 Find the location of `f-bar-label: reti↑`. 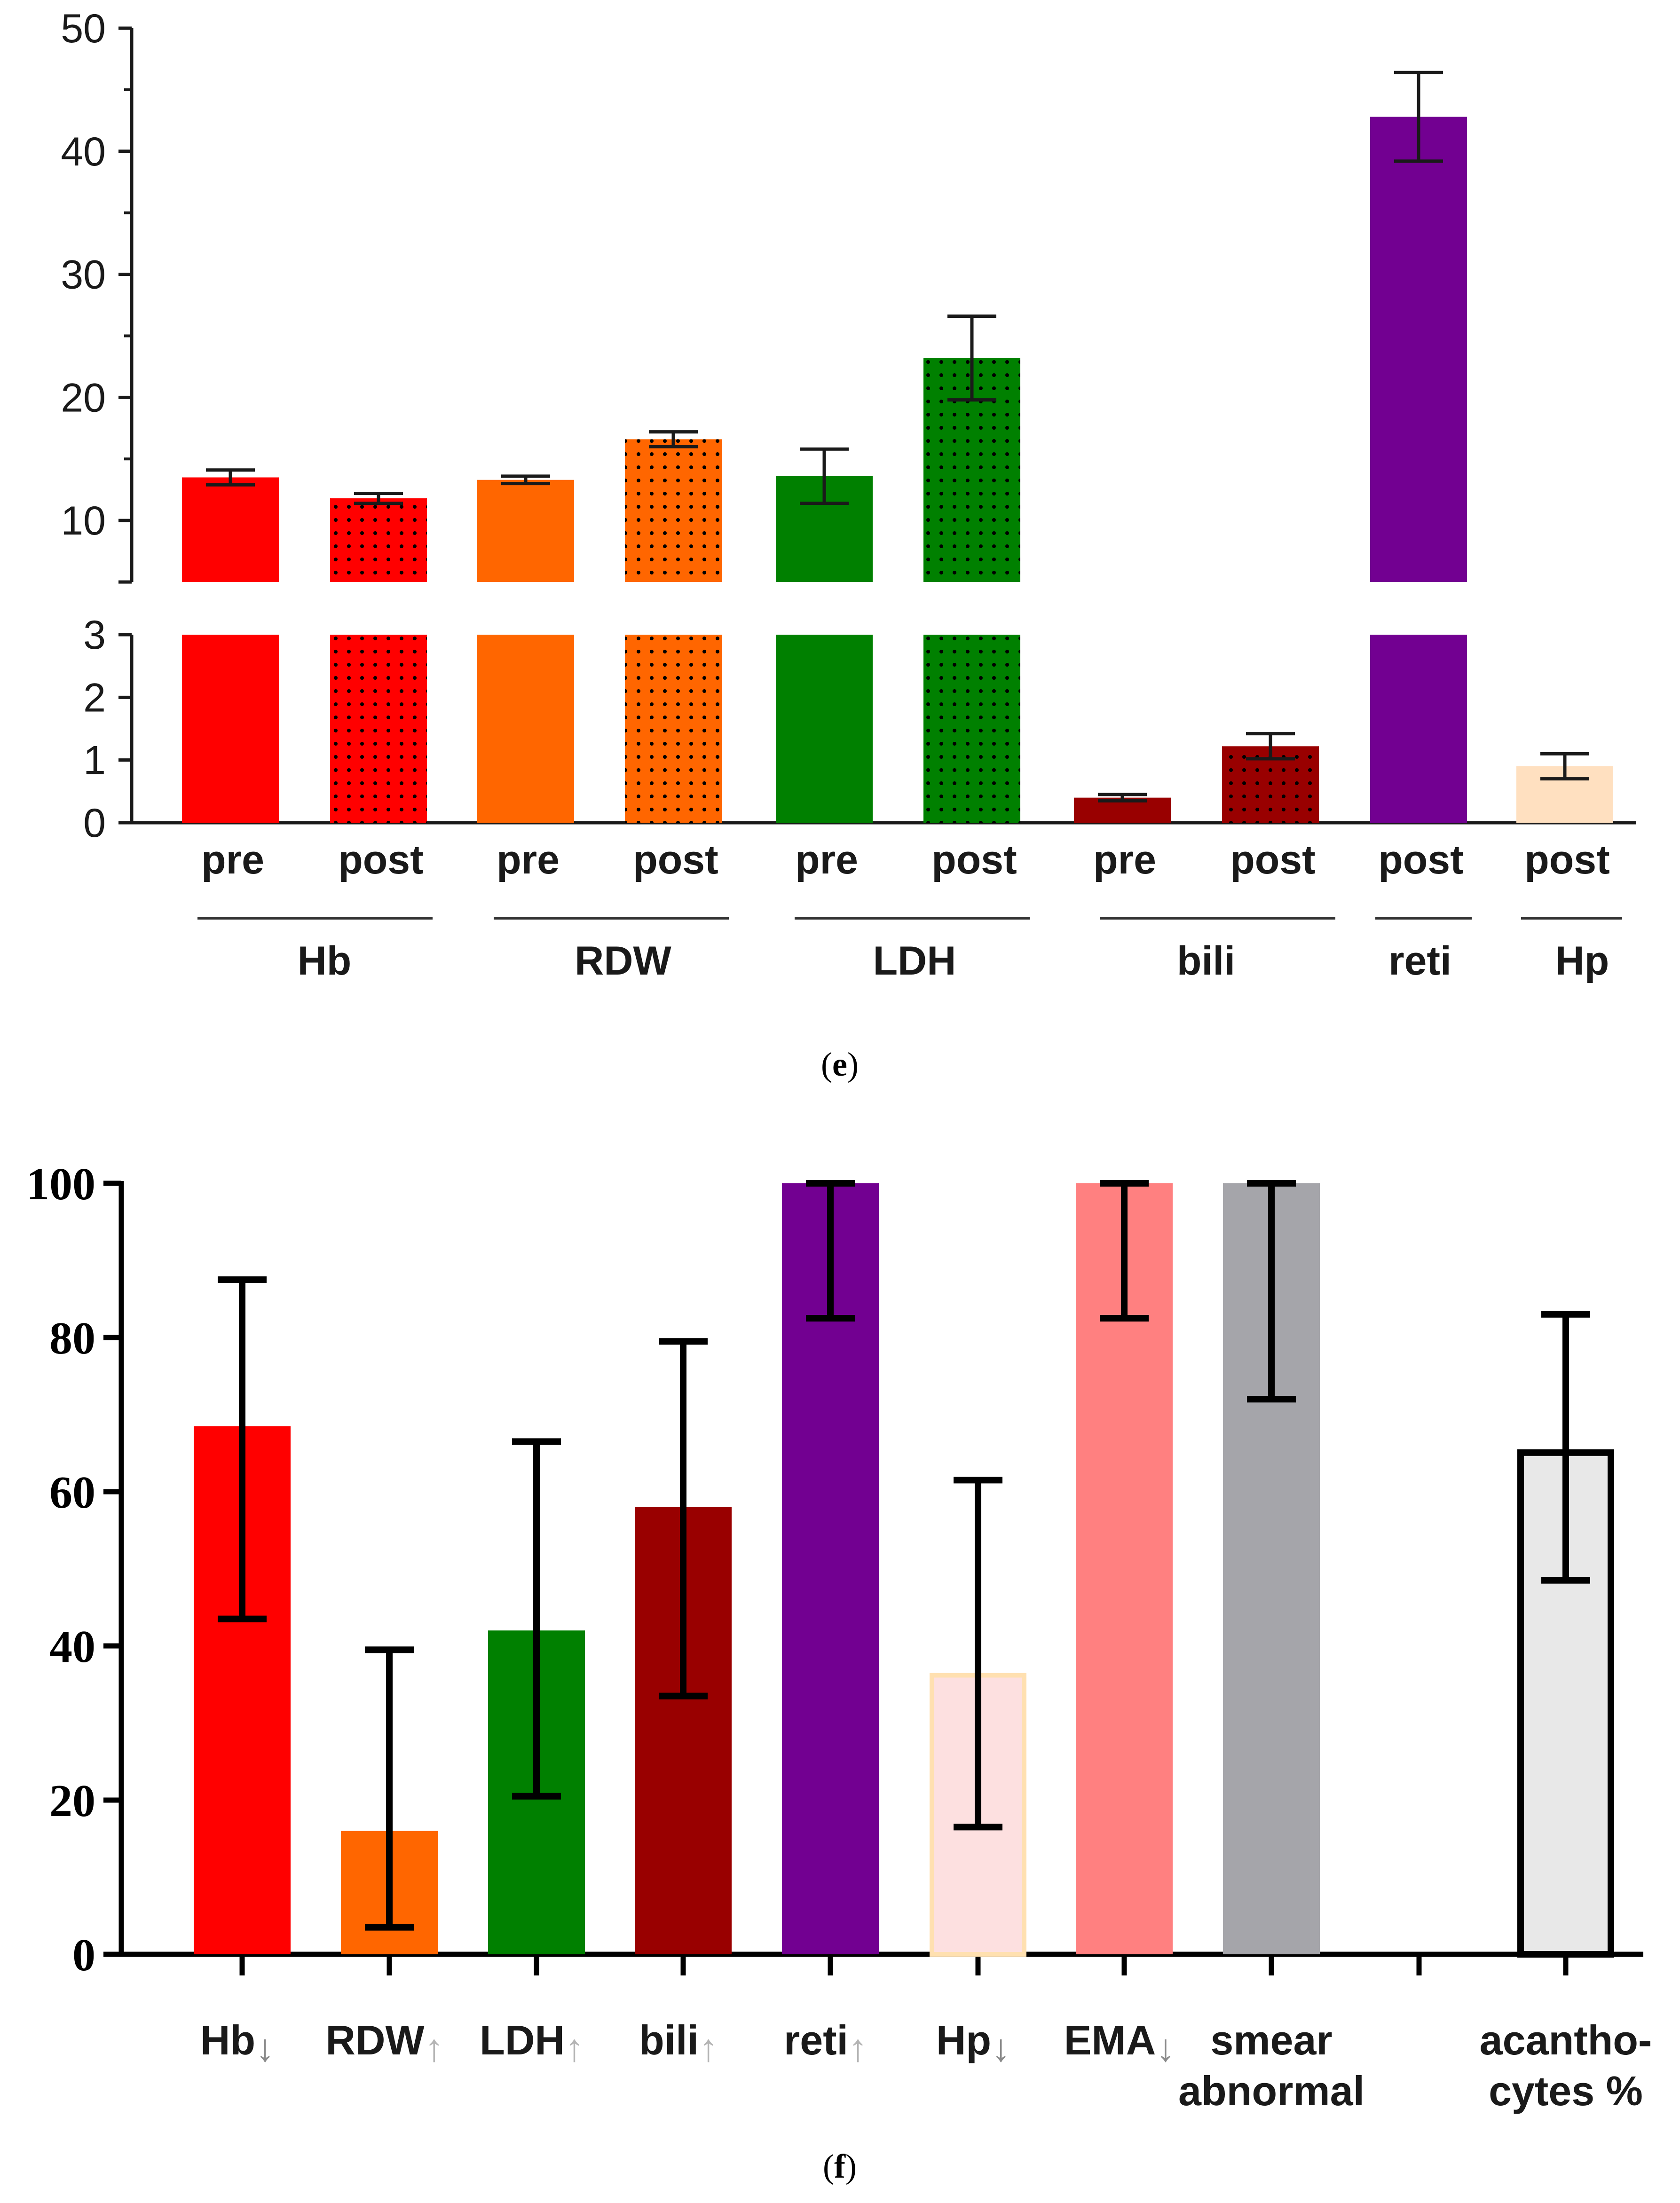

f-bar-label: reti↑ is located at coordinates (826, 2043).